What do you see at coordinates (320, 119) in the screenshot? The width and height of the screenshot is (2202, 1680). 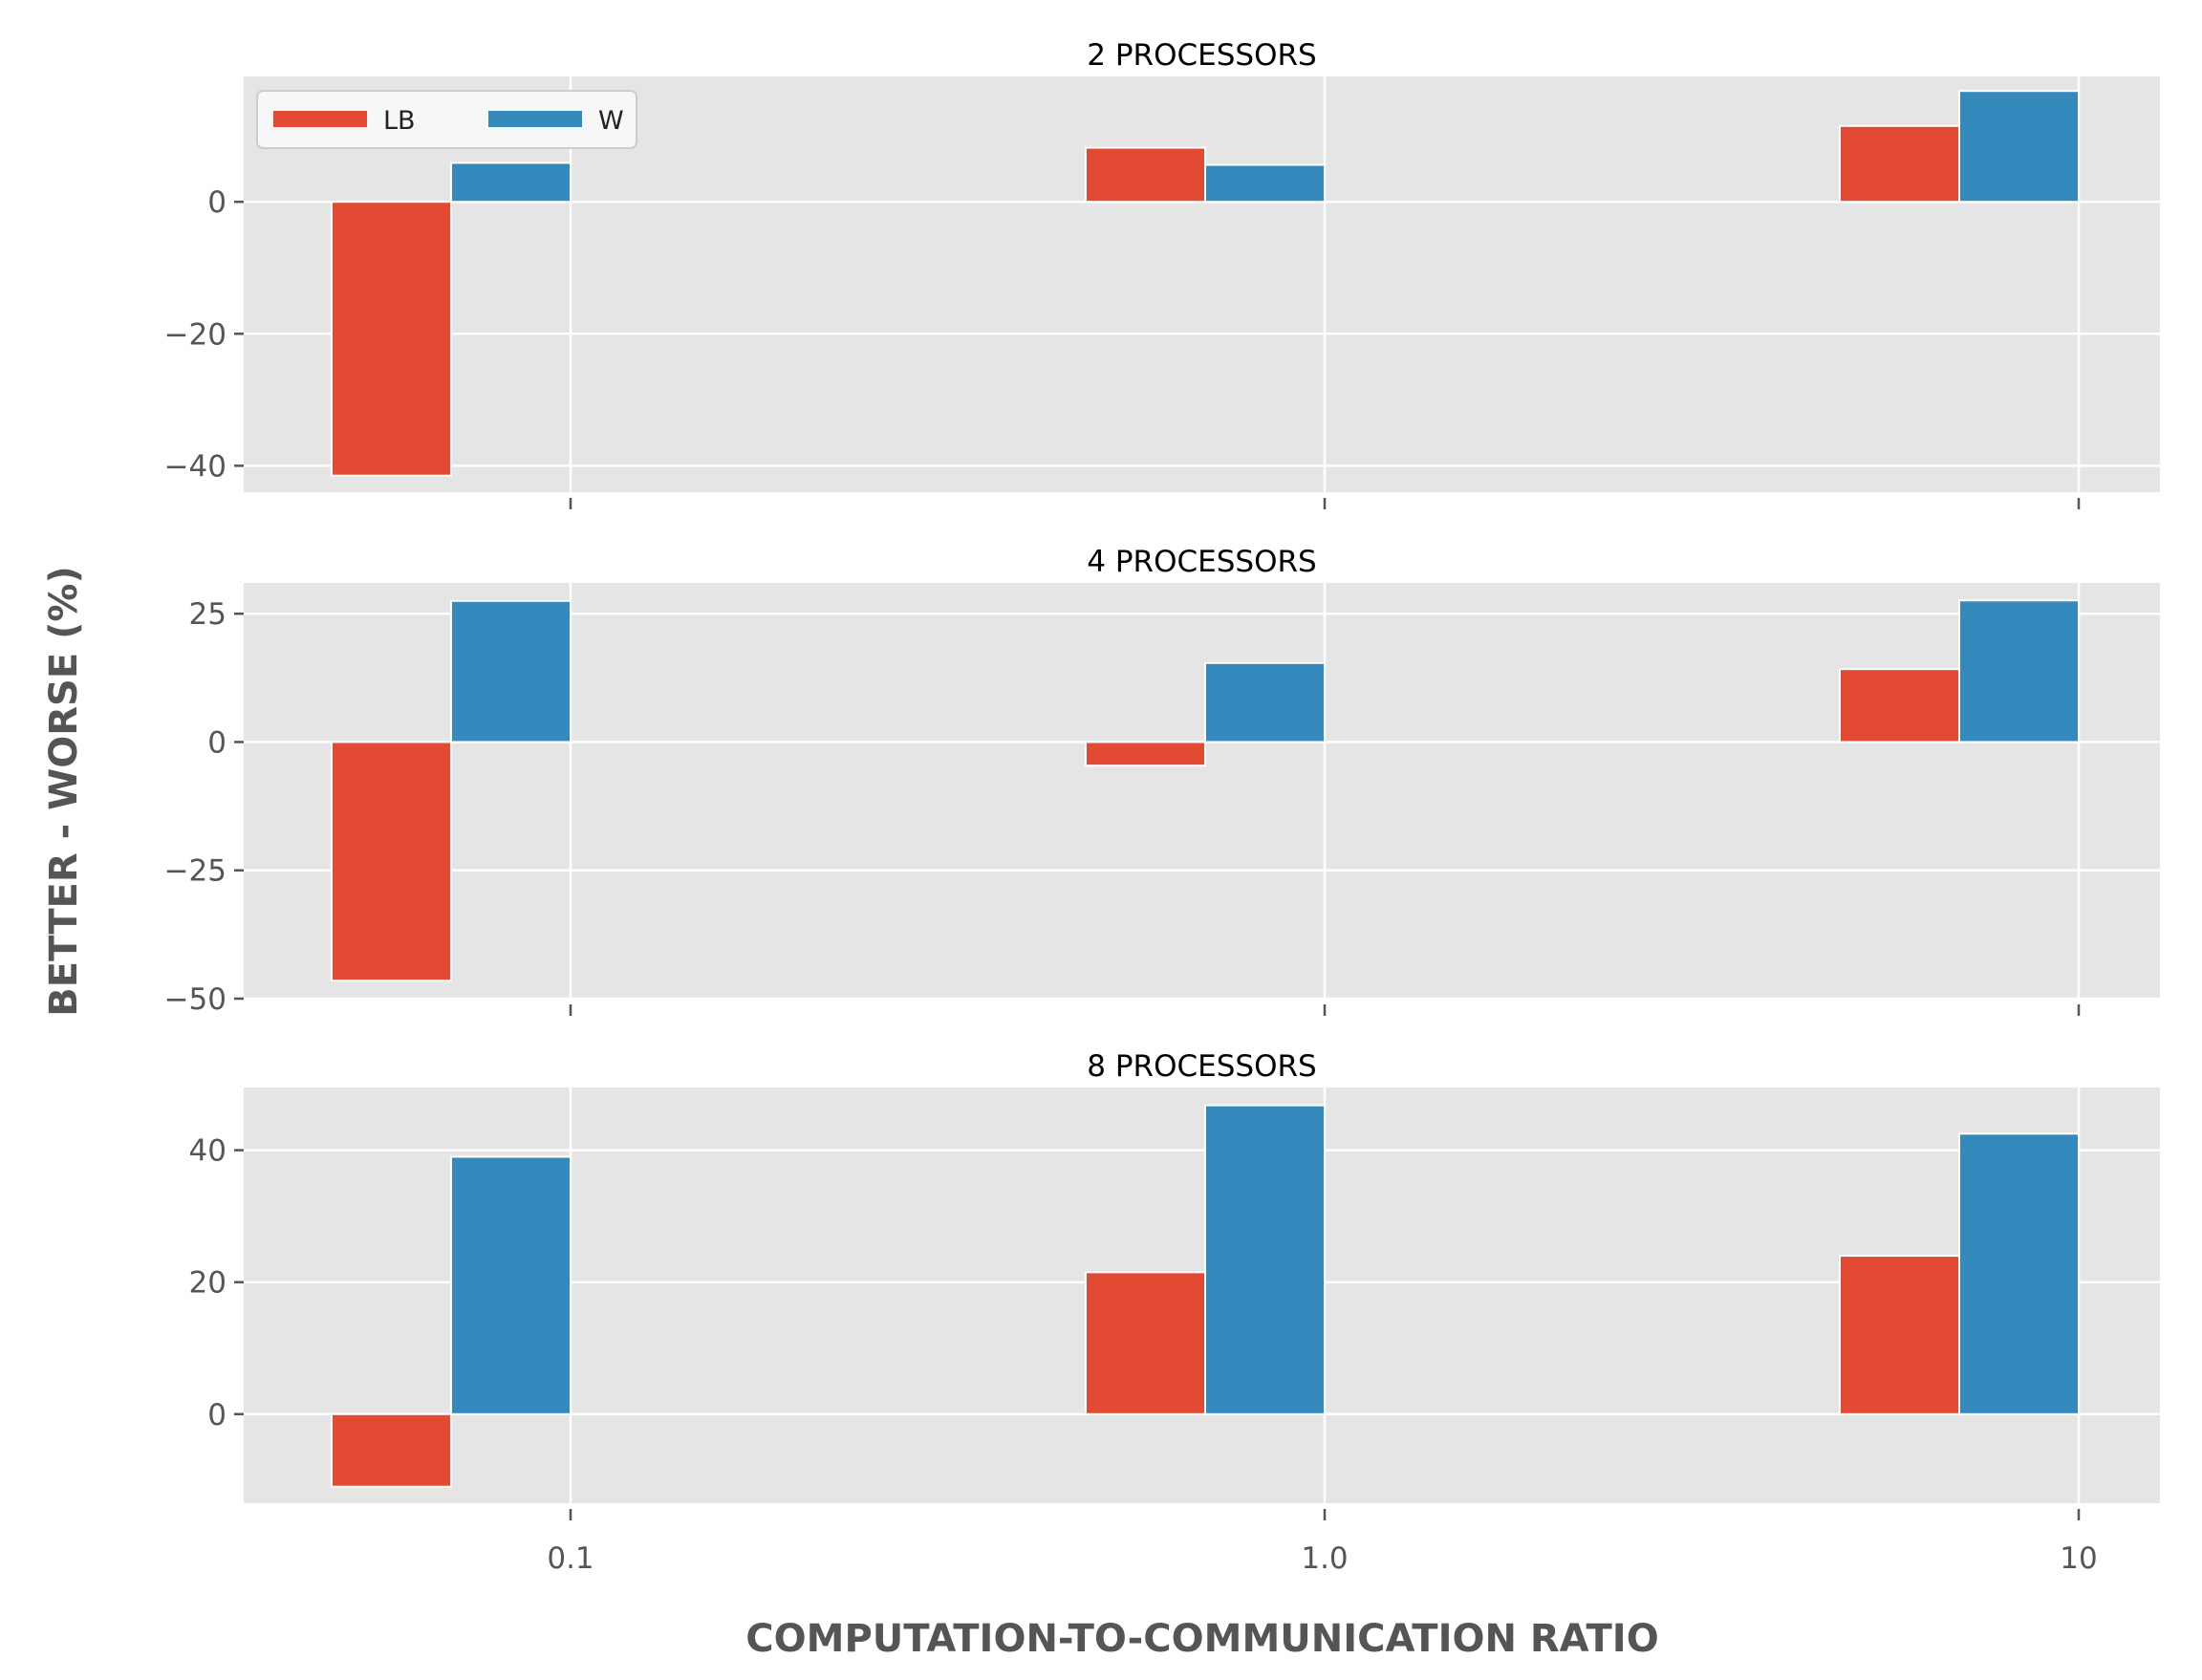 I see `legend-swatch-lb` at bounding box center [320, 119].